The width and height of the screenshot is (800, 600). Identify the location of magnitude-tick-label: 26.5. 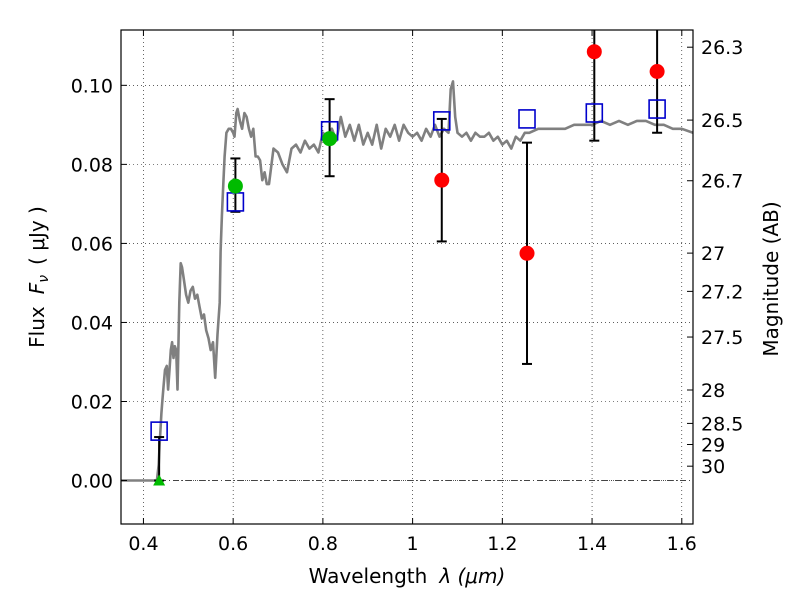
(722, 121).